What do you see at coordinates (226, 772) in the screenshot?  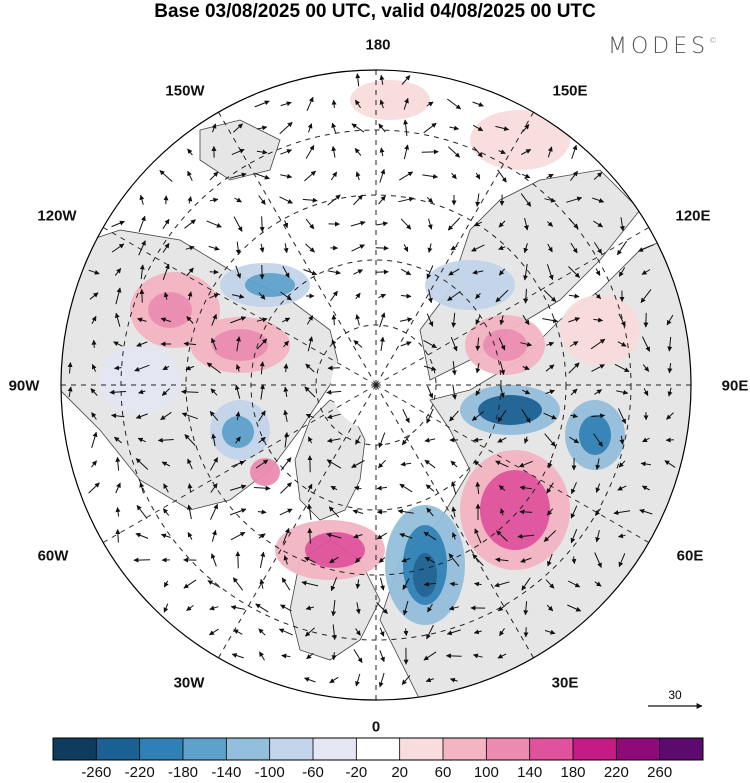 I see `colorbar-tick-label: -140` at bounding box center [226, 772].